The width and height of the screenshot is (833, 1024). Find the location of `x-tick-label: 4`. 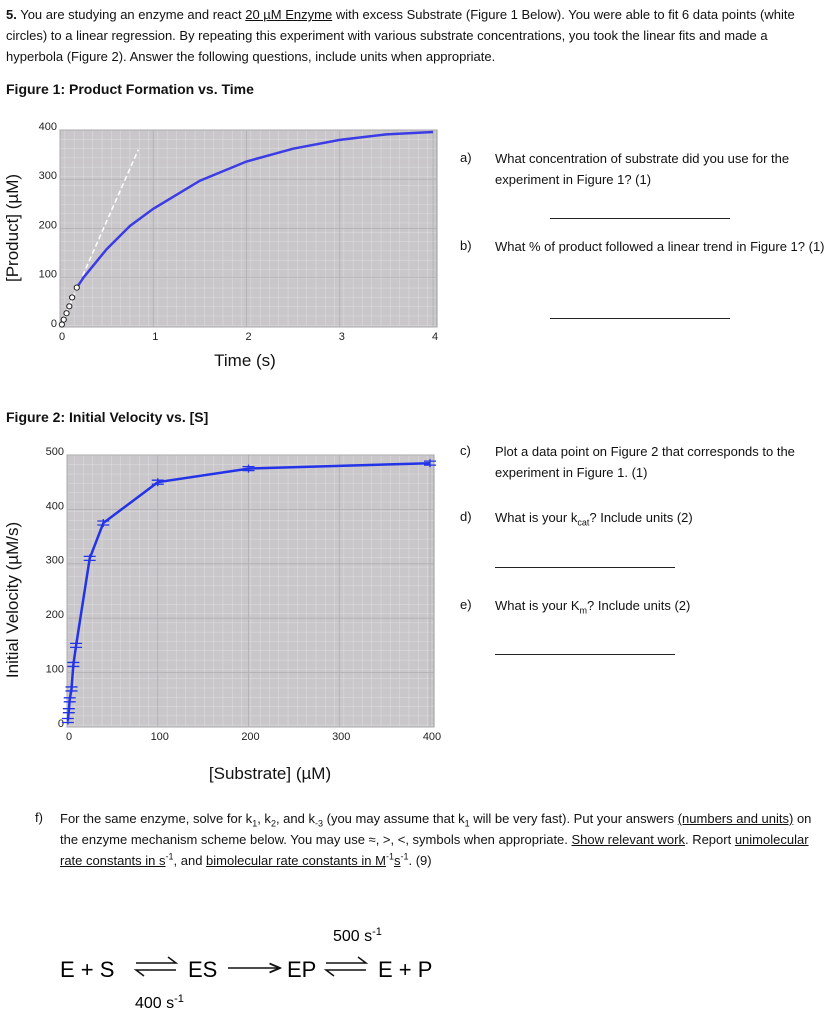

x-tick-label: 4 is located at coordinates (435, 337).